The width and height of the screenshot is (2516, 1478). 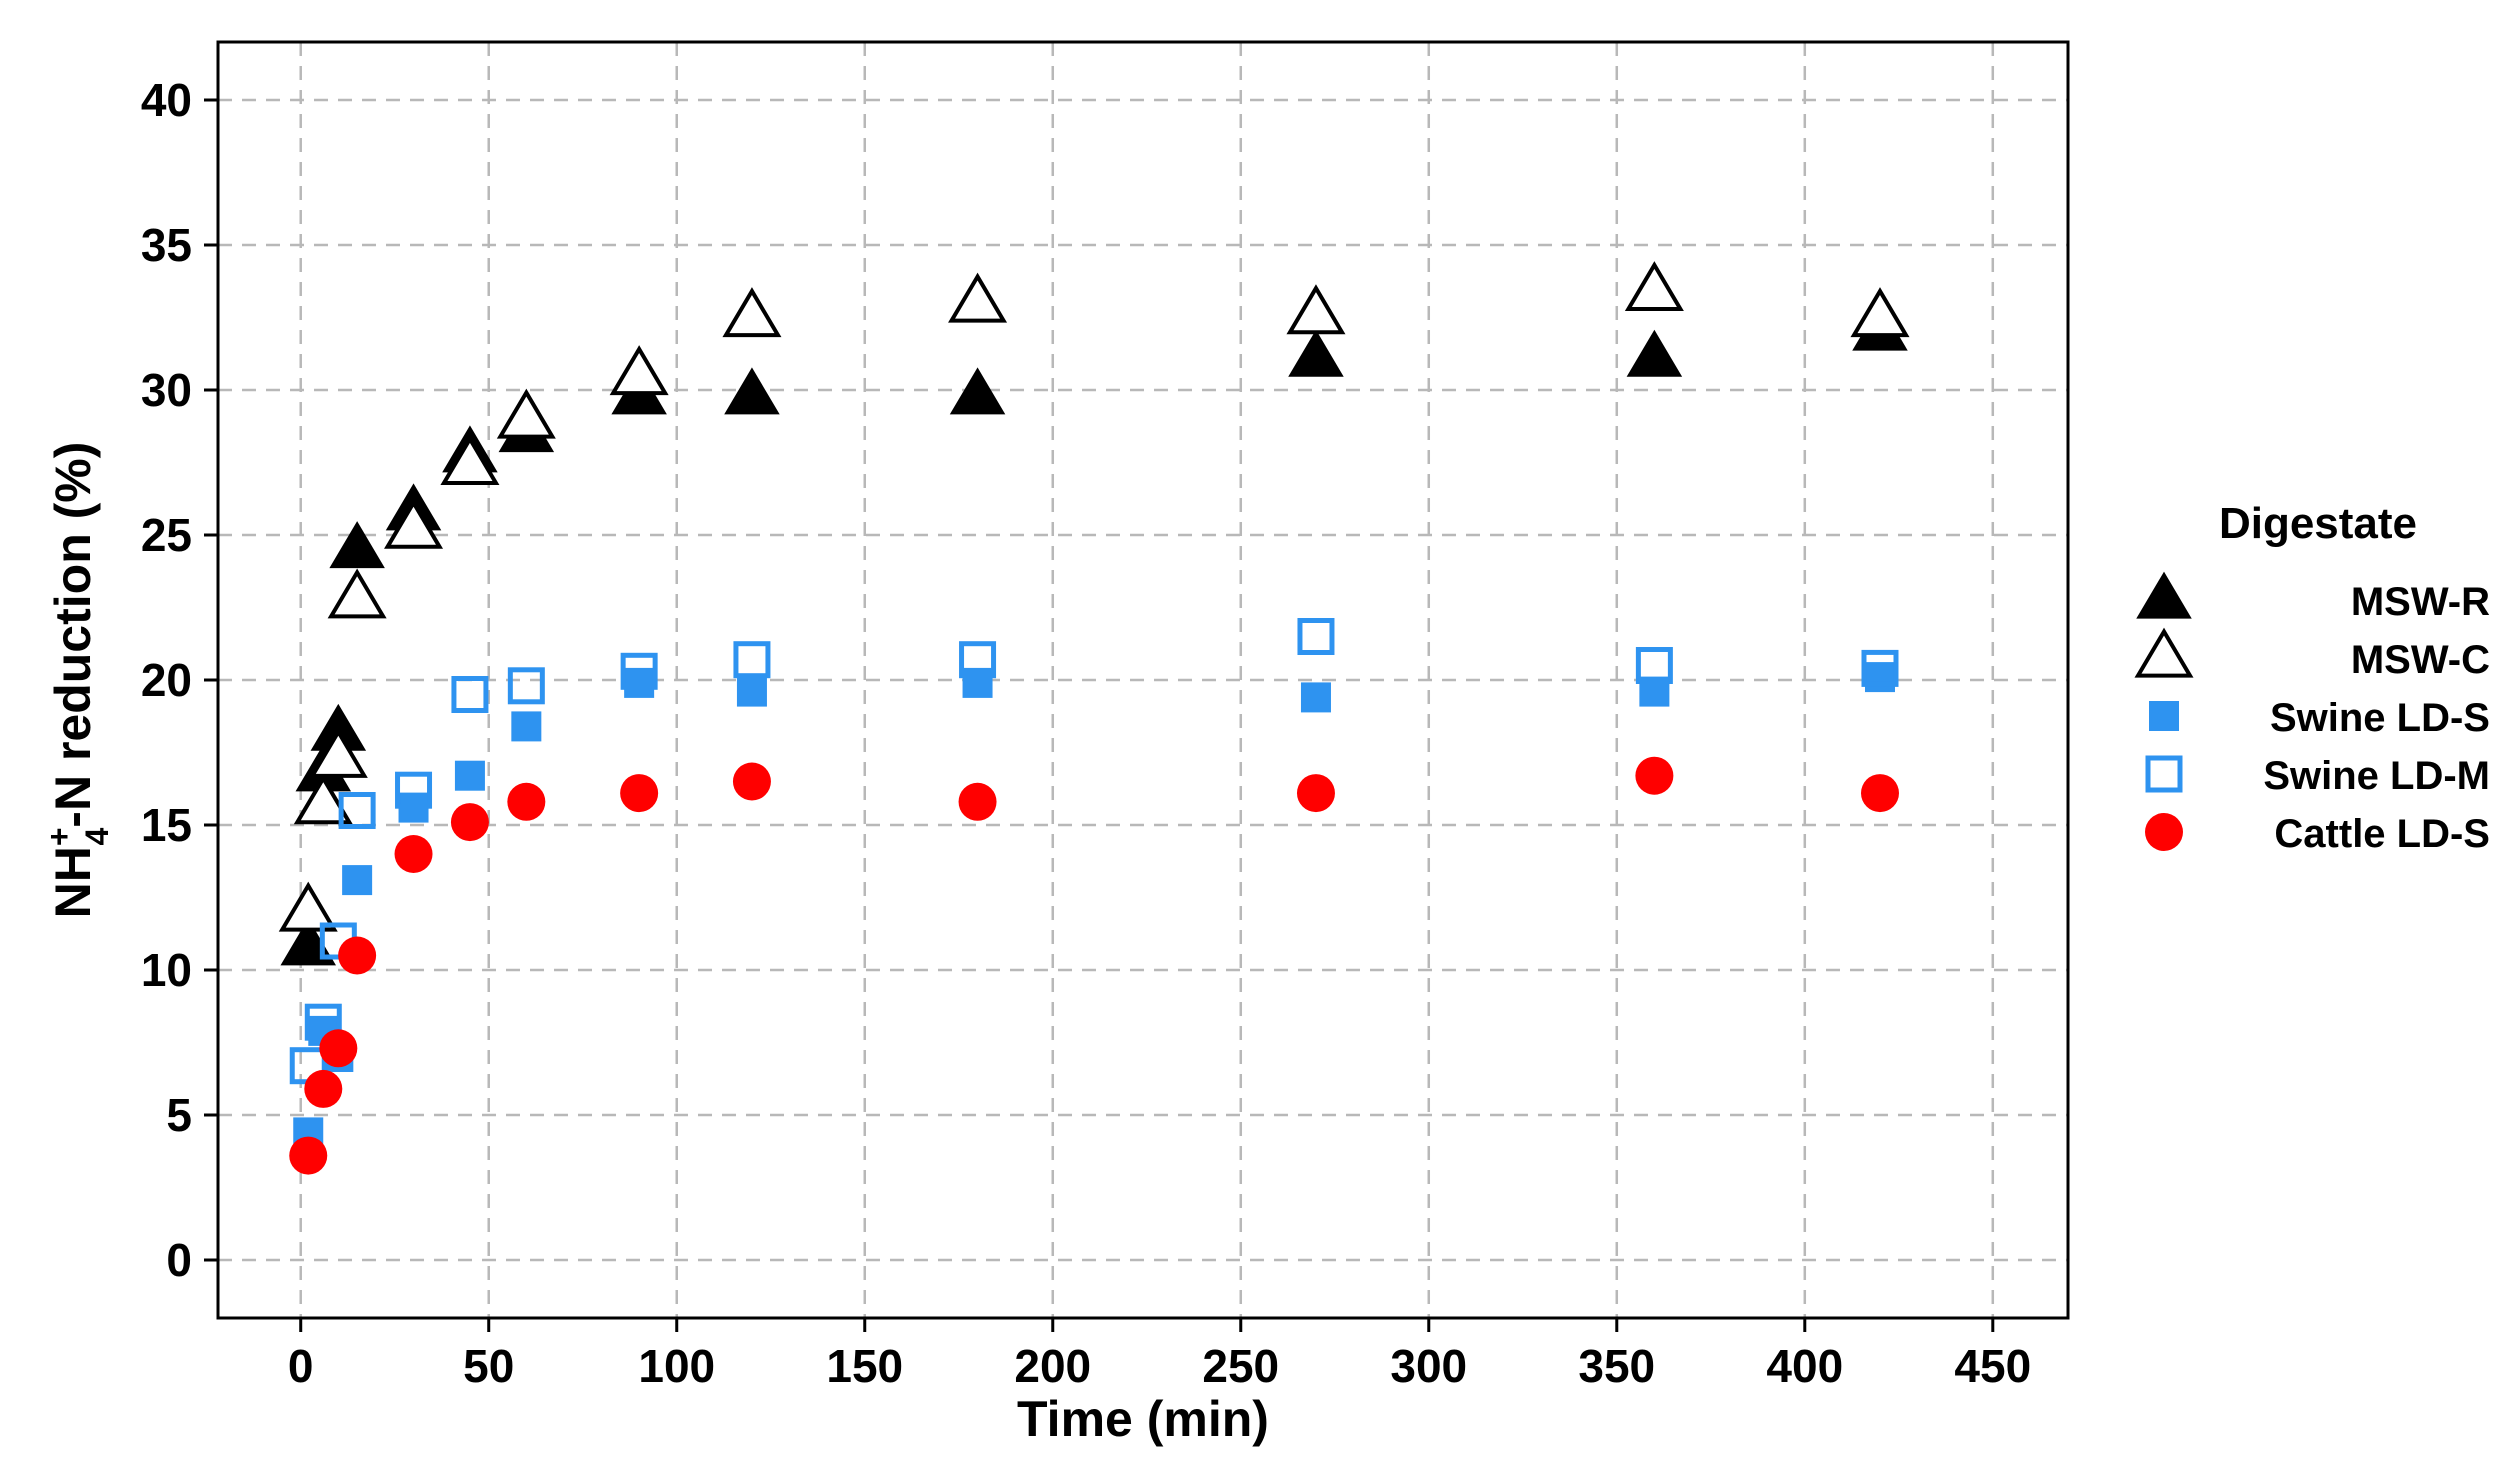 I want to click on y-tick-label: 20, so click(x=166, y=680).